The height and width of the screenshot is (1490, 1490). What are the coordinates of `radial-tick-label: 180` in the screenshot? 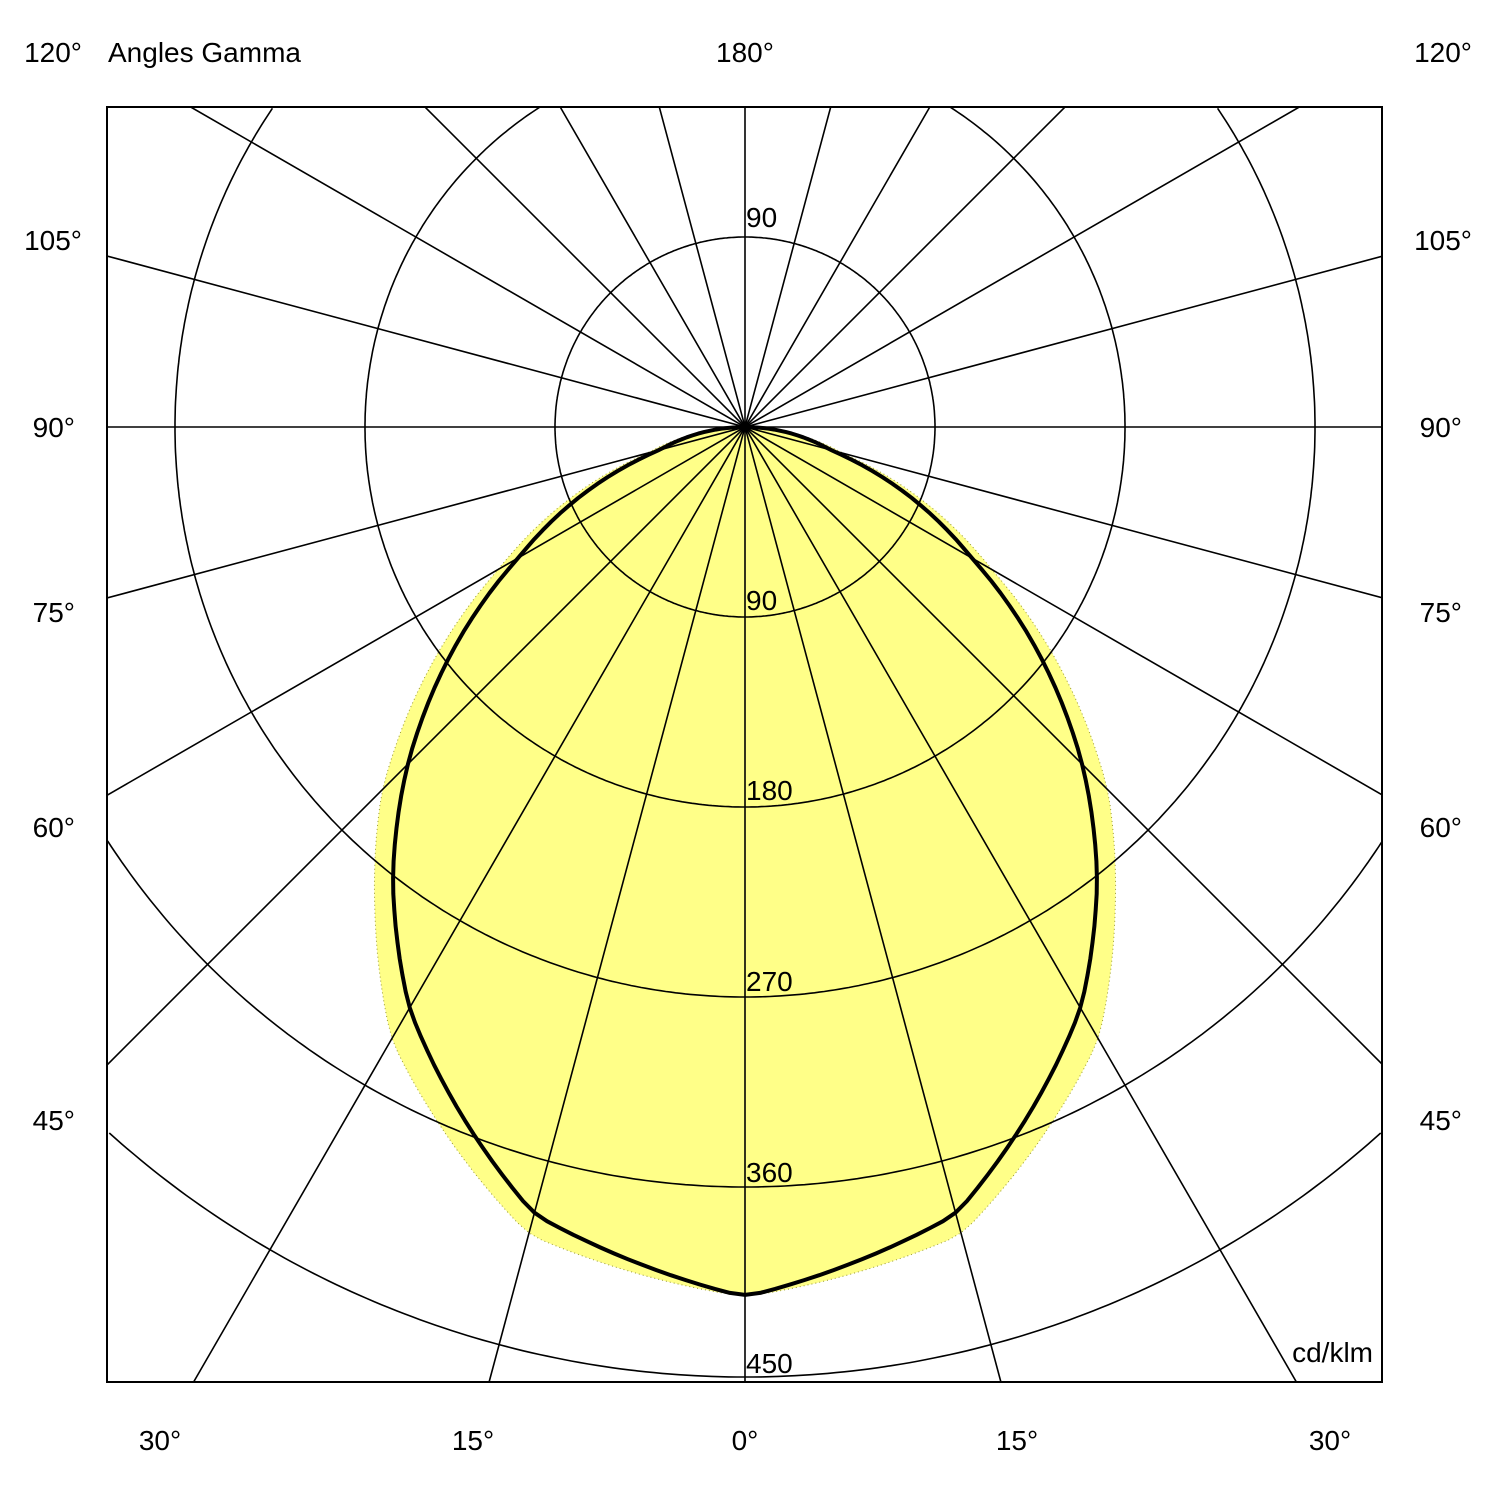 It's located at (769, 790).